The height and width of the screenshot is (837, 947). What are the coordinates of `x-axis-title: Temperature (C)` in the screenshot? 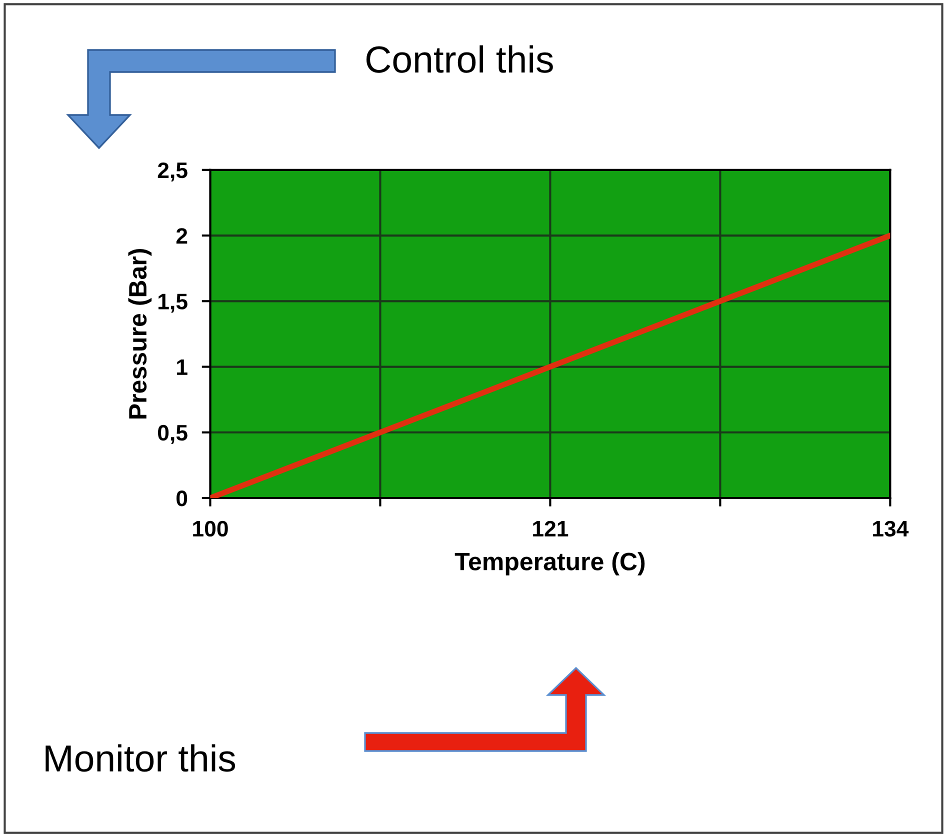 It's located at (549, 564).